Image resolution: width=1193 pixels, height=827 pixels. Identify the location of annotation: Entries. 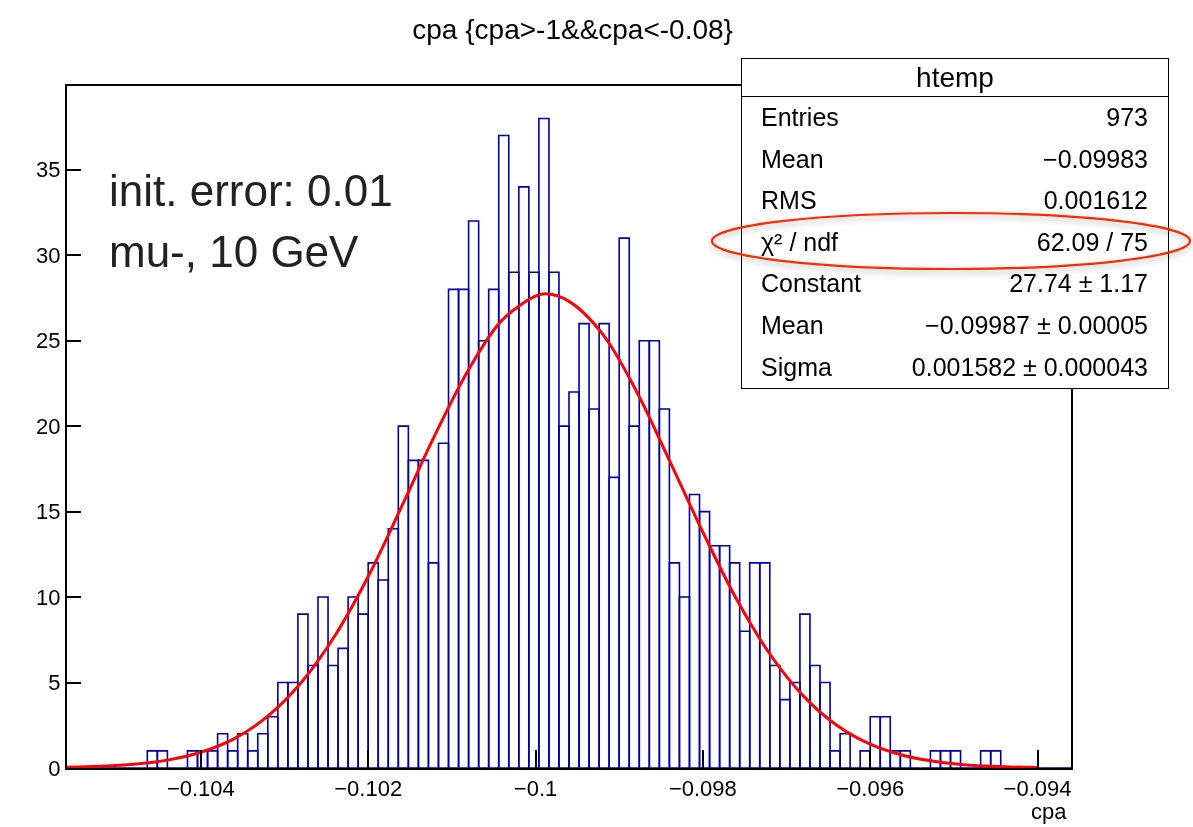
(800, 117).